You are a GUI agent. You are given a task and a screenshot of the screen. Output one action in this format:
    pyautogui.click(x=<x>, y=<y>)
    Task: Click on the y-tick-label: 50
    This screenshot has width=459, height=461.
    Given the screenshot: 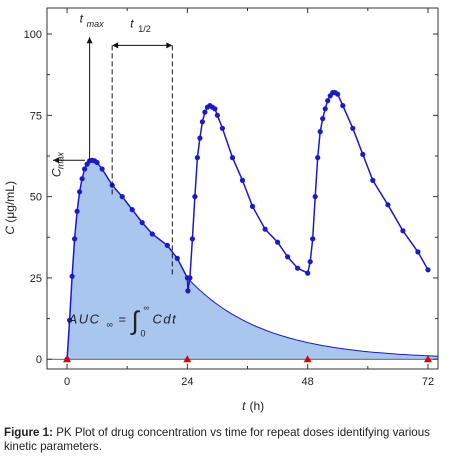 What is the action you would take?
    pyautogui.click(x=36, y=198)
    